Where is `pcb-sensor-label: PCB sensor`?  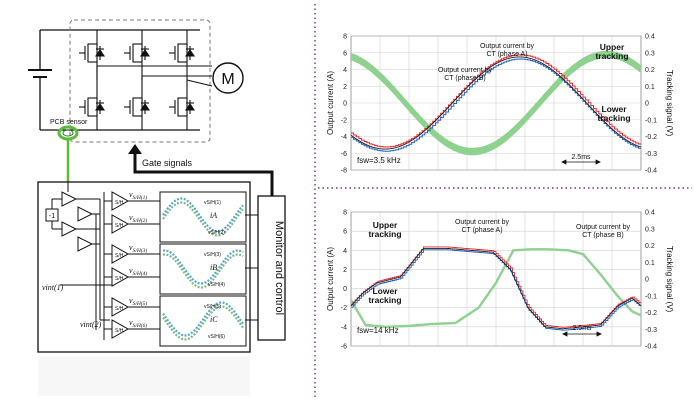
pcb-sensor-label: PCB sensor is located at coordinates (69, 122).